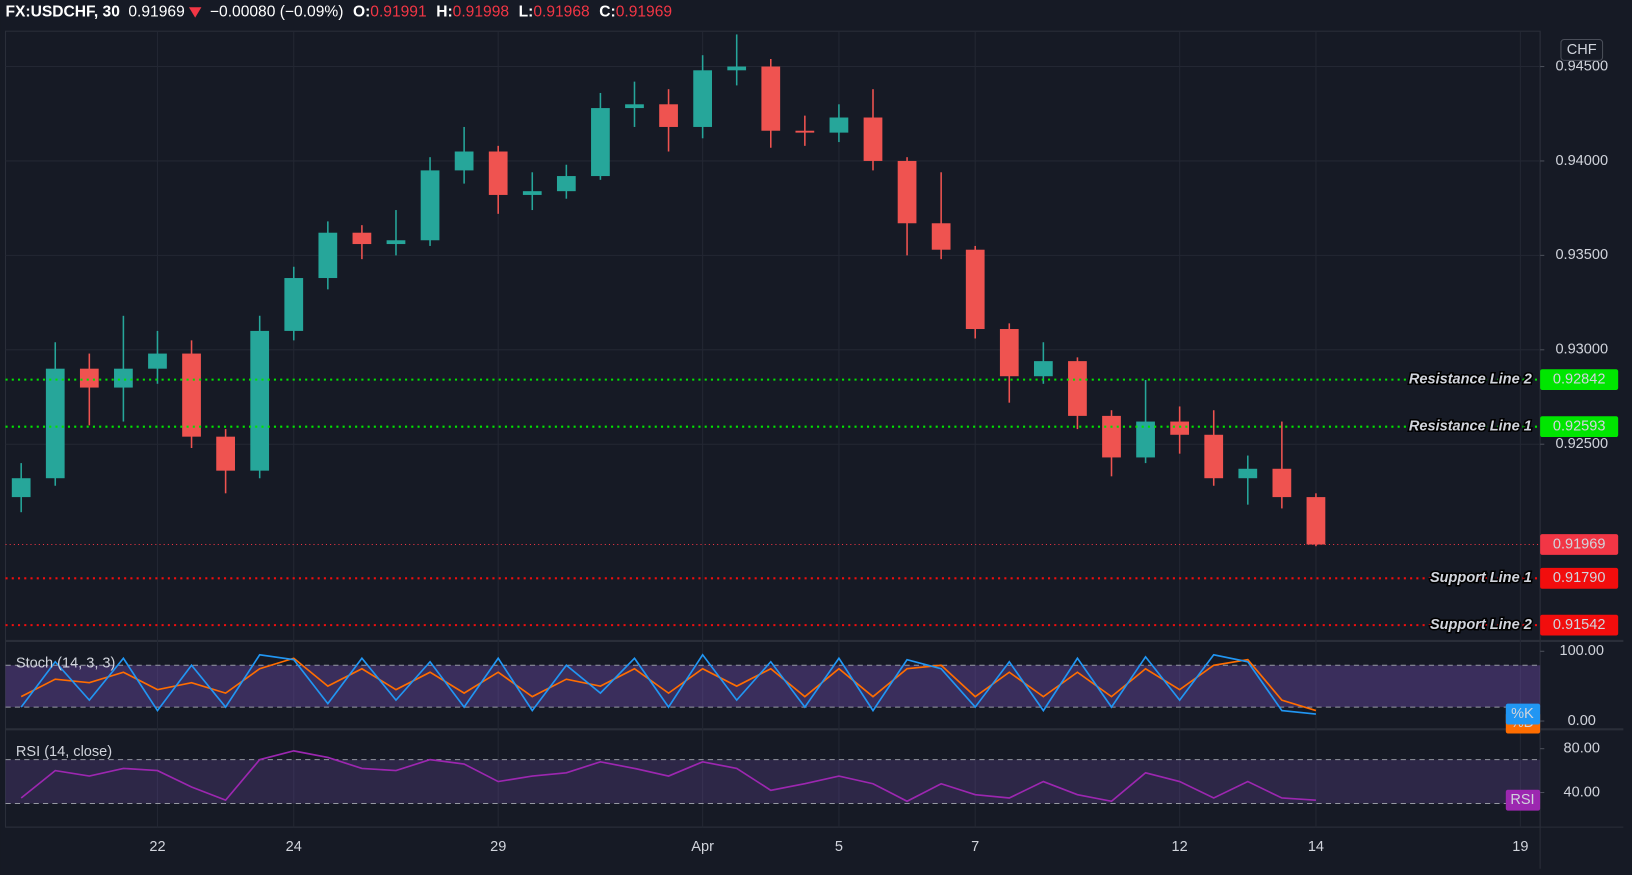  Describe the element at coordinates (64, 752) in the screenshot. I see `indicator-title: RSI (14, close)` at that location.